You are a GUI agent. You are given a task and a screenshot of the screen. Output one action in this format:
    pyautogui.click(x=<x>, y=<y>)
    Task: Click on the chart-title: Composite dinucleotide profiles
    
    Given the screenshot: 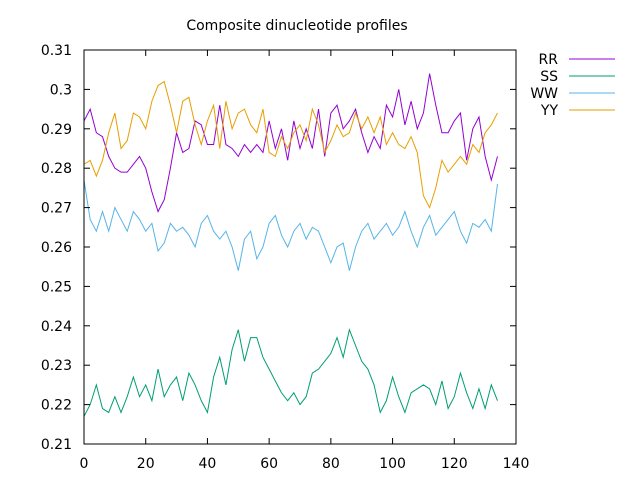 What is the action you would take?
    pyautogui.click(x=296, y=26)
    